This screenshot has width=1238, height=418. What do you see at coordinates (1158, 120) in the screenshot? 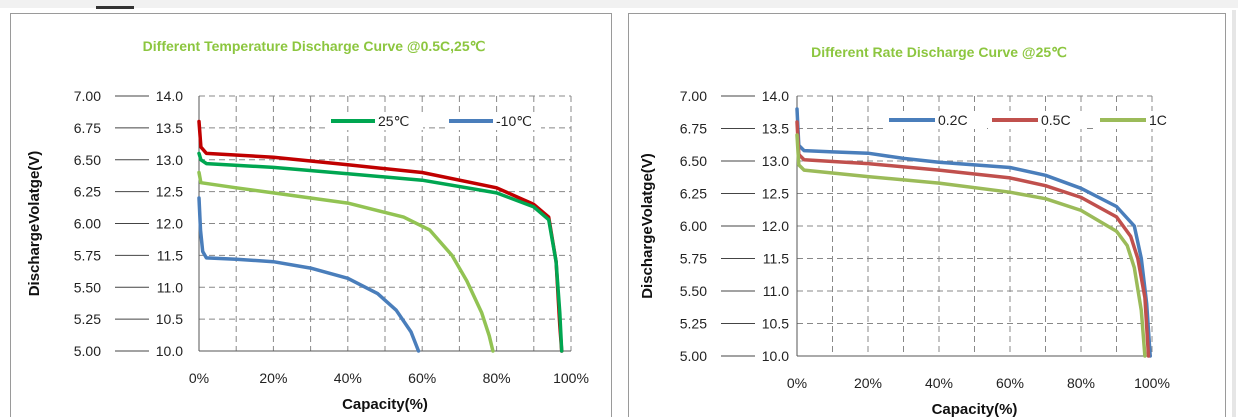
I see `legend-label: 1C` at bounding box center [1158, 120].